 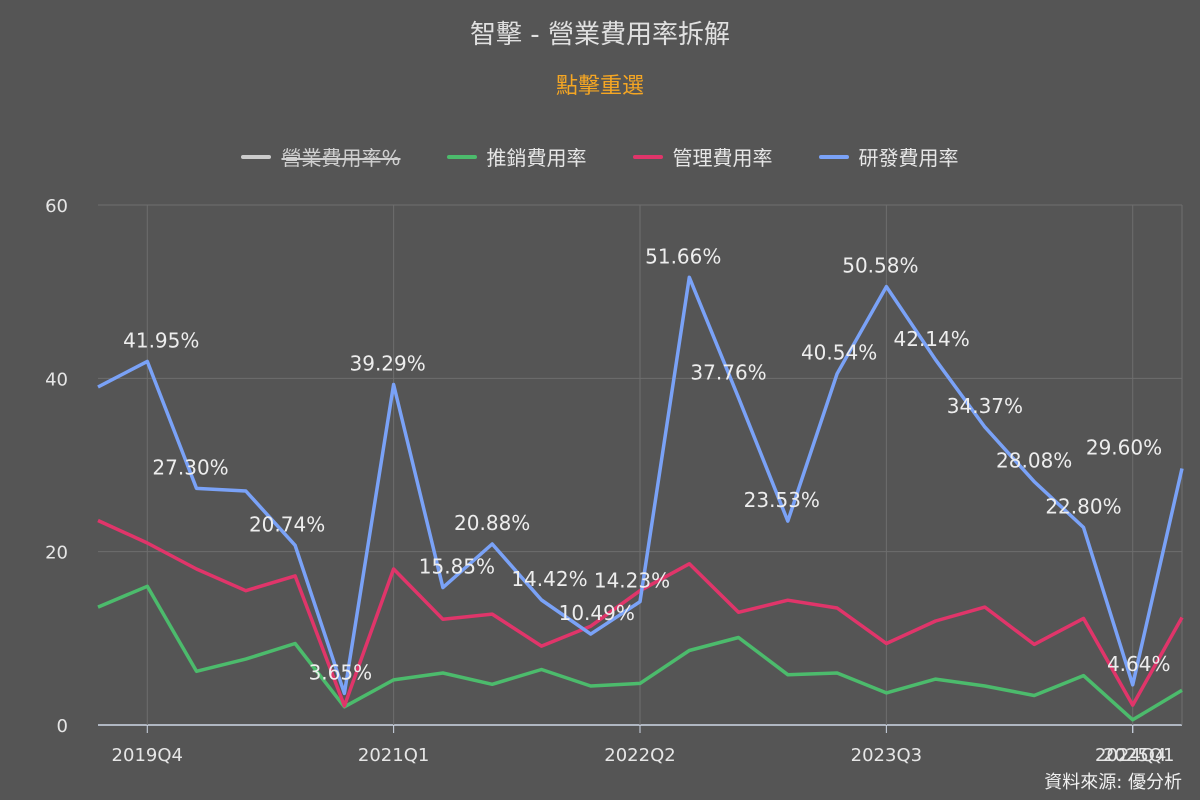 I want to click on y-tick-label: 40, so click(x=56, y=379).